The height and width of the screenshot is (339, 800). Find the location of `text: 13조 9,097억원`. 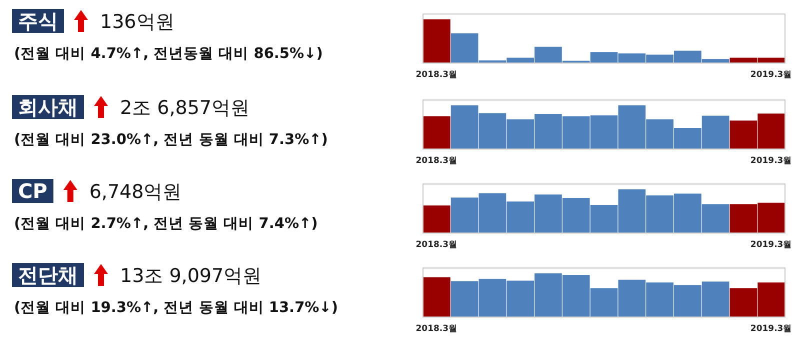

text: 13조 9,097억원 is located at coordinates (191, 276).